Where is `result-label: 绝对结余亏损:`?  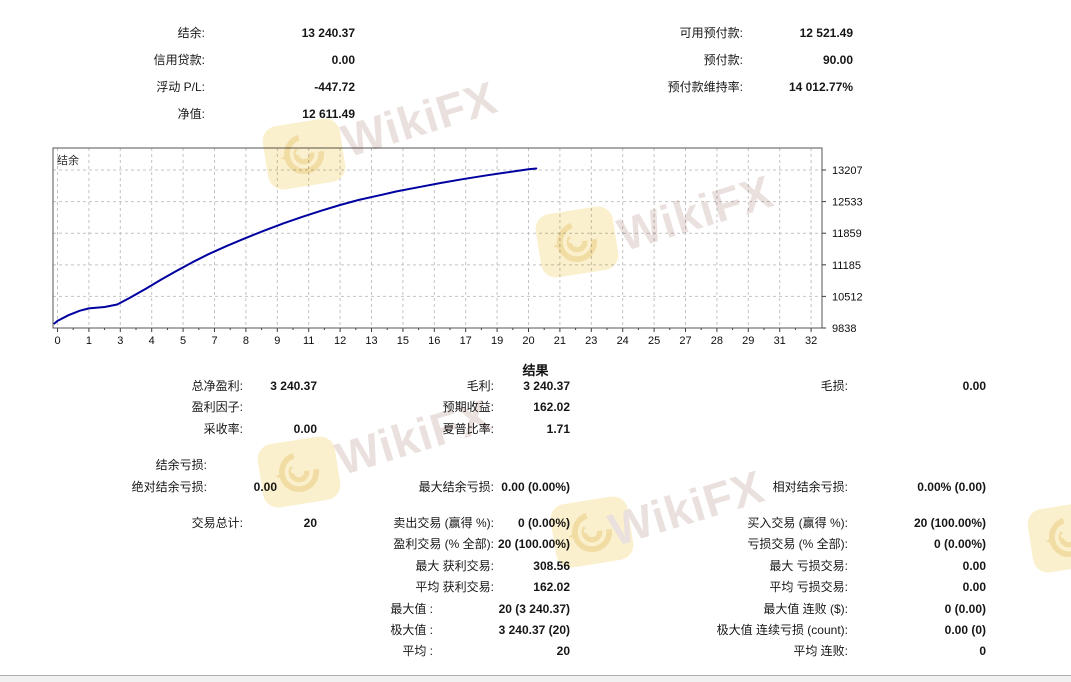 result-label: 绝对结余亏损: is located at coordinates (169, 486).